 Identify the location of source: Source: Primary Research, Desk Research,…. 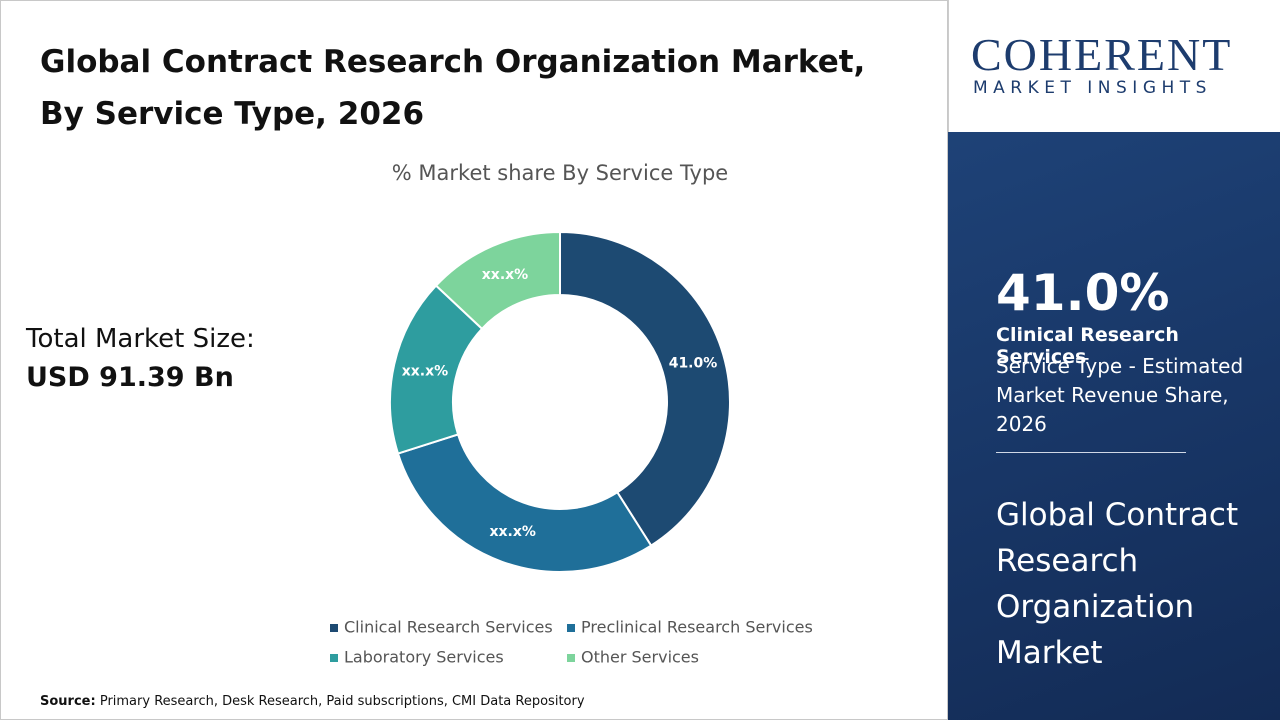
(312, 701).